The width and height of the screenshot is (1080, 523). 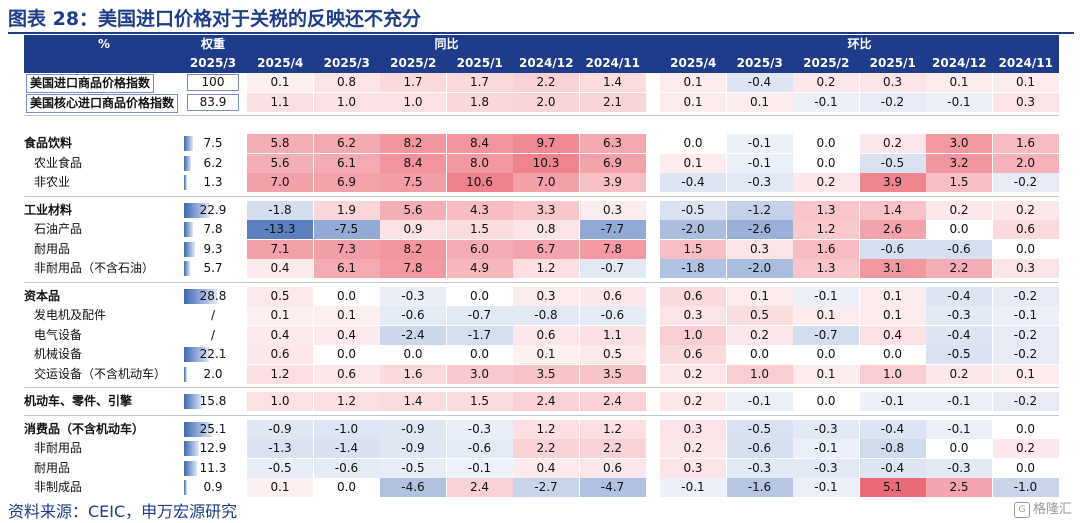 What do you see at coordinates (413, 143) in the screenshot?
I see `yoy-cell: 8.2` at bounding box center [413, 143].